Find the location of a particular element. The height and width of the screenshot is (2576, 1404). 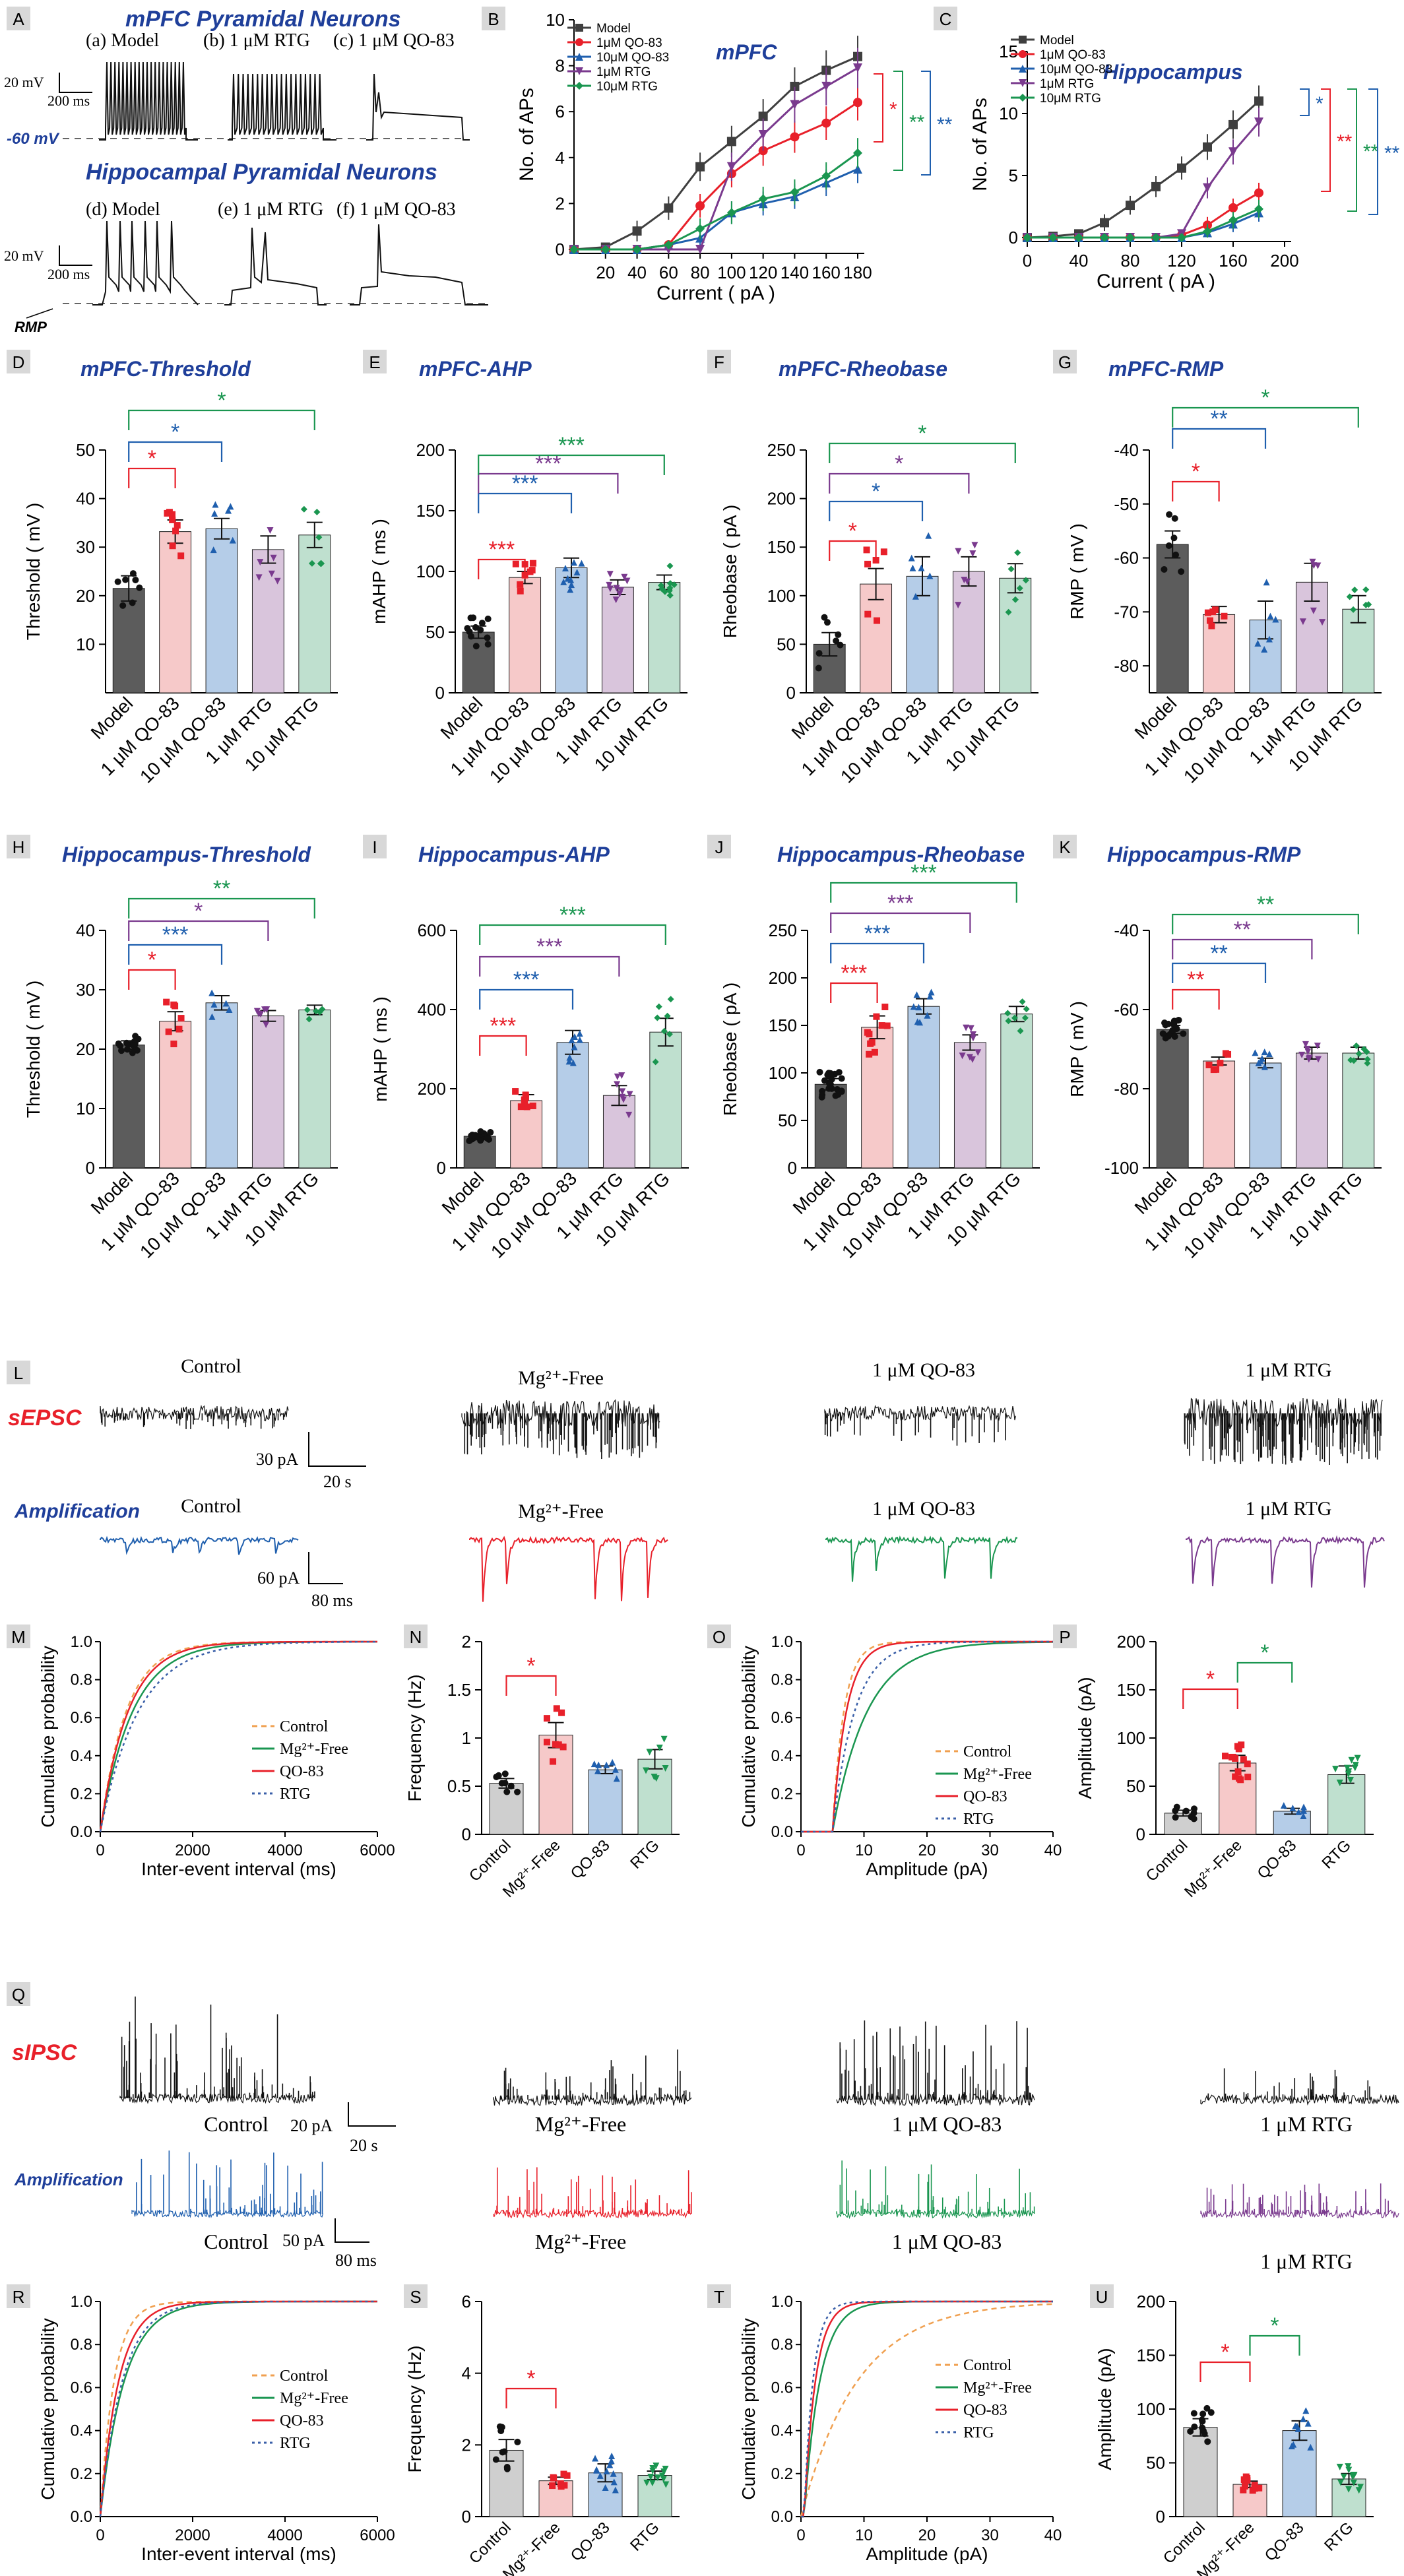

panel-q-amplification: Amplification is located at coordinates (68, 2179).